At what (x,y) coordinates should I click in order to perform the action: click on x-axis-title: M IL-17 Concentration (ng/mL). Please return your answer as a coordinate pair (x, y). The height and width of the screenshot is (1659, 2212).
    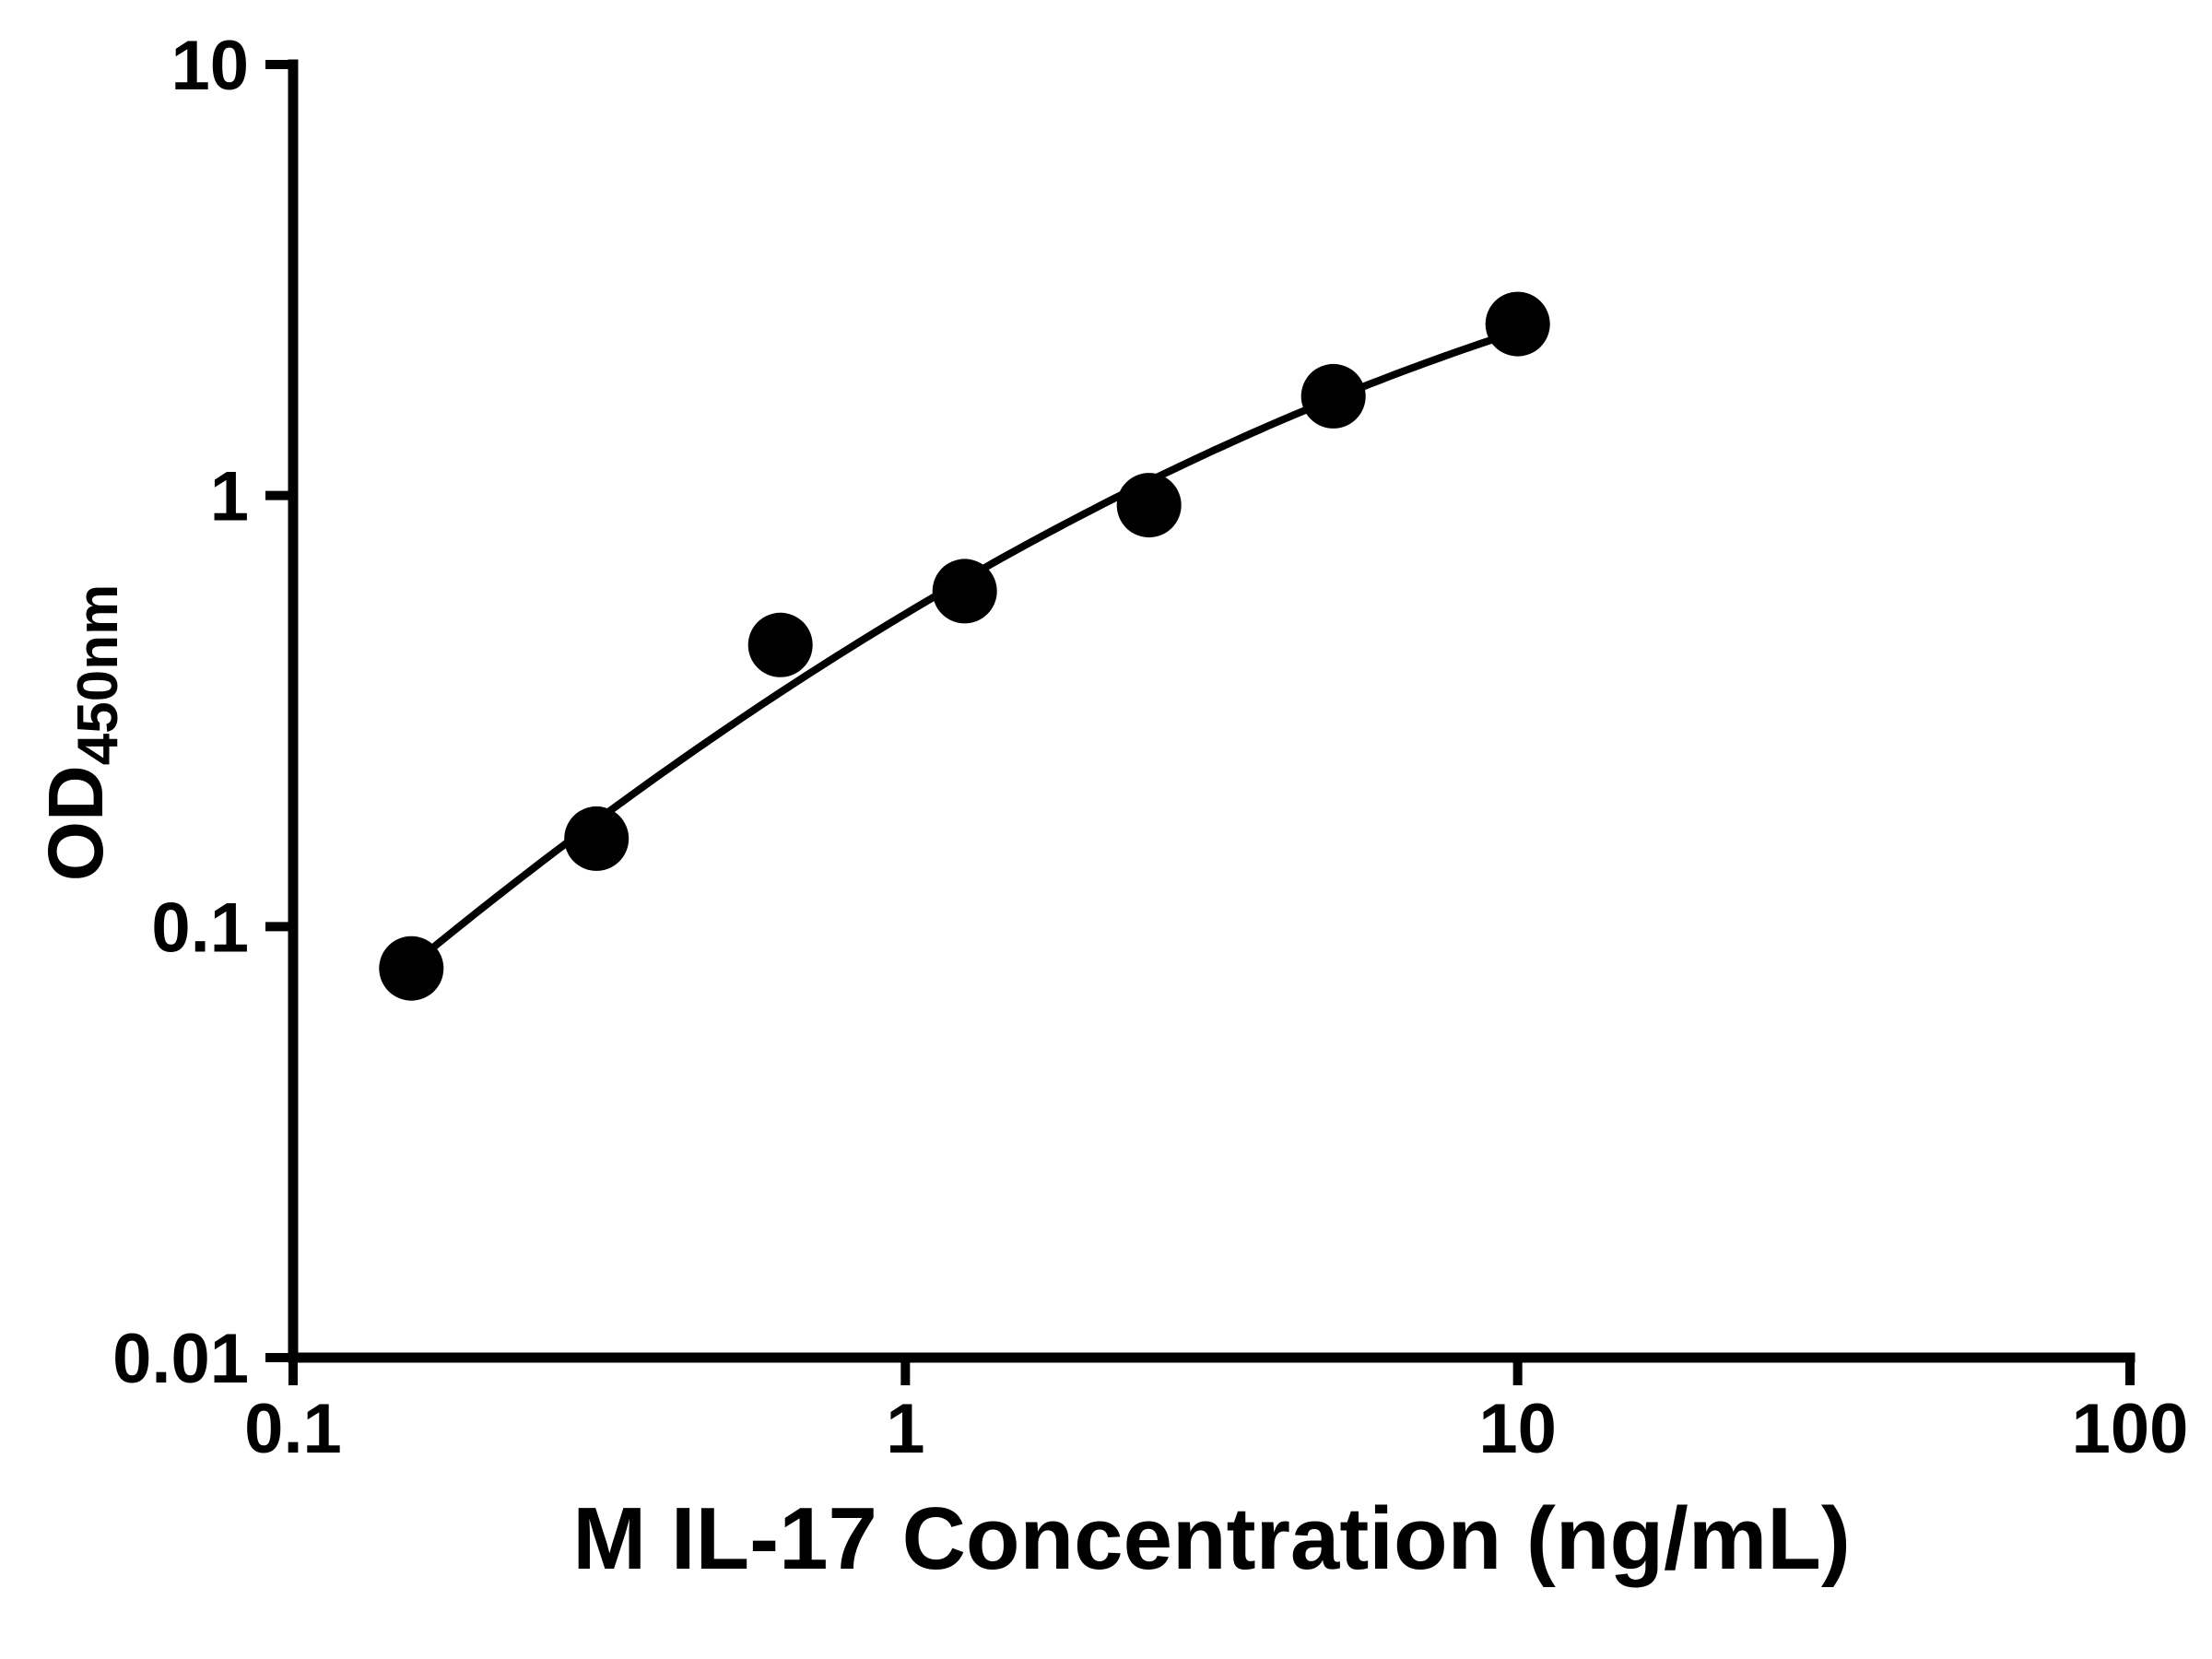
    Looking at the image, I should click on (1211, 1538).